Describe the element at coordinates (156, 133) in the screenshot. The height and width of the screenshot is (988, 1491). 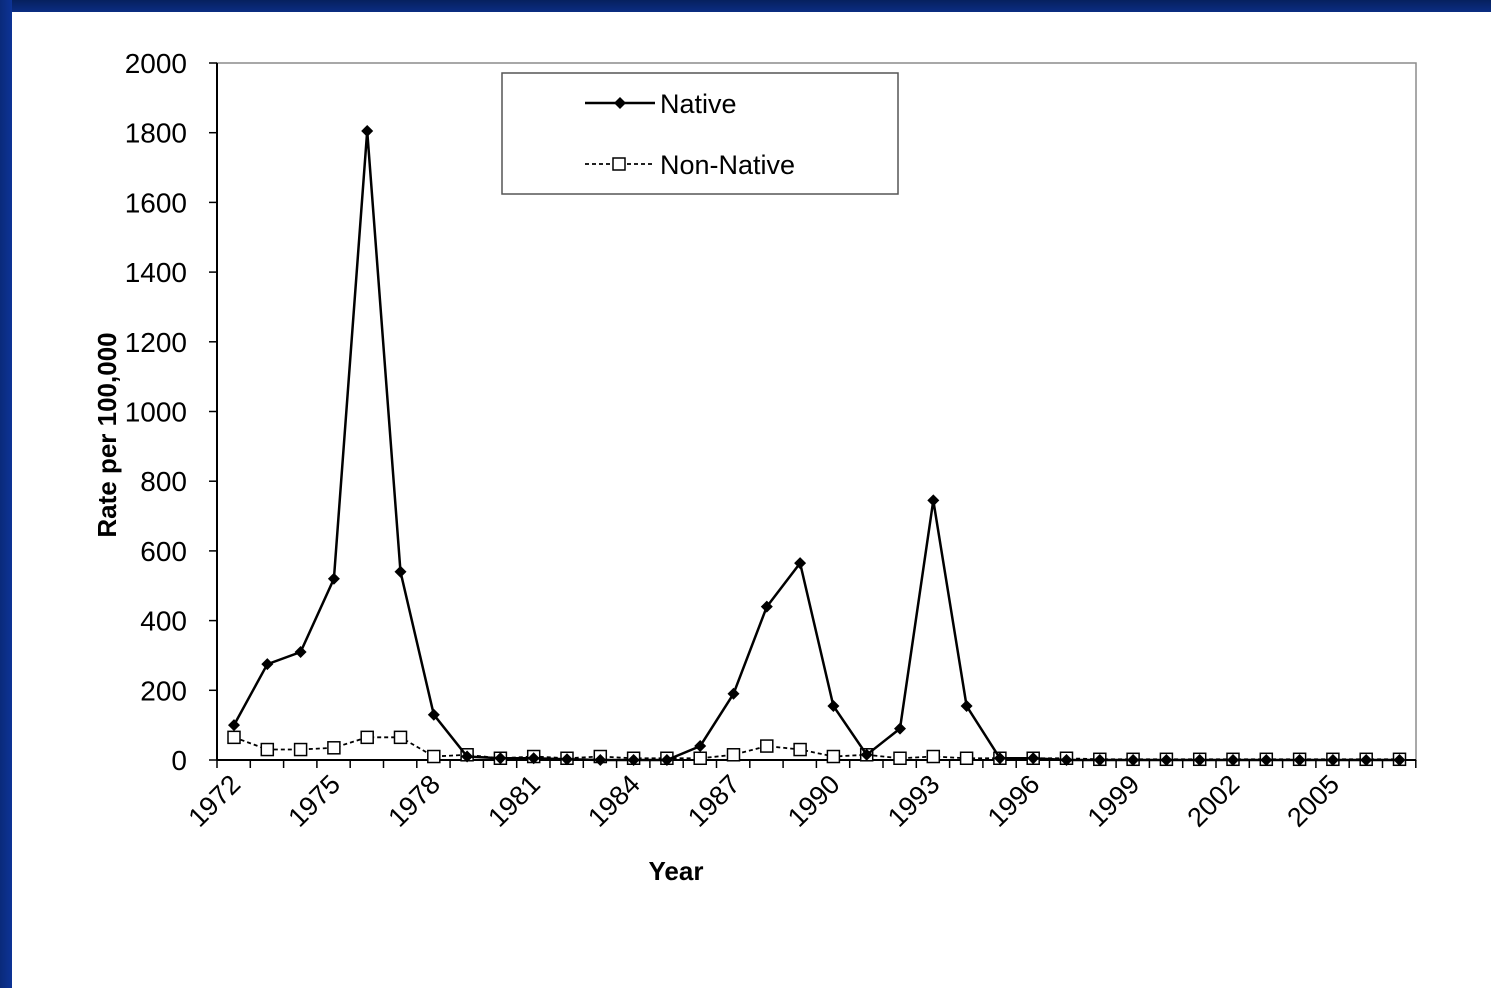
I see `y-tick-label: 1800` at that location.